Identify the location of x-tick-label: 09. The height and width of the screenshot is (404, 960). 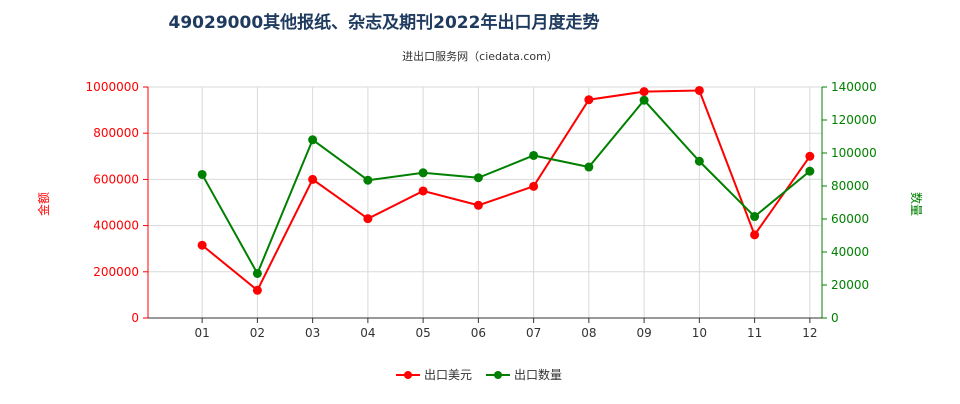
(643, 333).